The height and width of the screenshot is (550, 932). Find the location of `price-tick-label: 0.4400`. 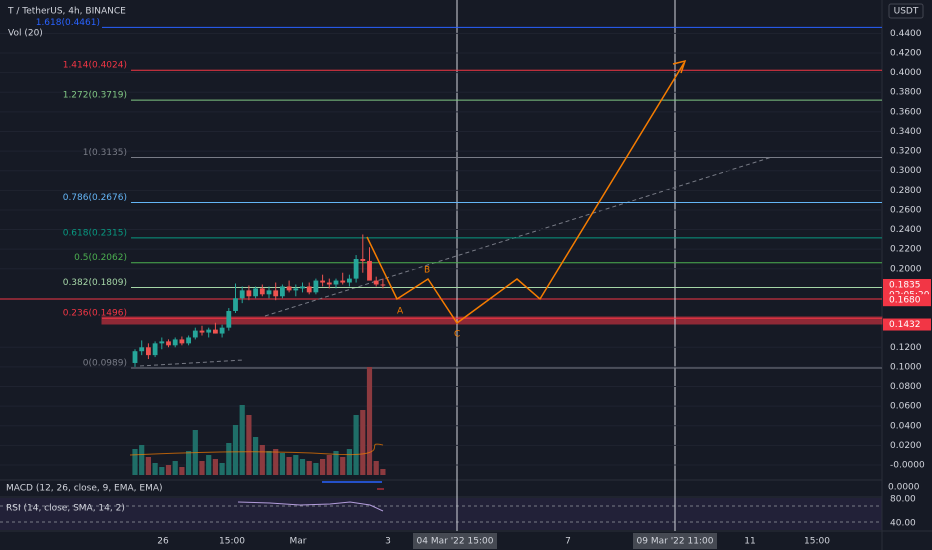

price-tick-label: 0.4400 is located at coordinates (906, 34).